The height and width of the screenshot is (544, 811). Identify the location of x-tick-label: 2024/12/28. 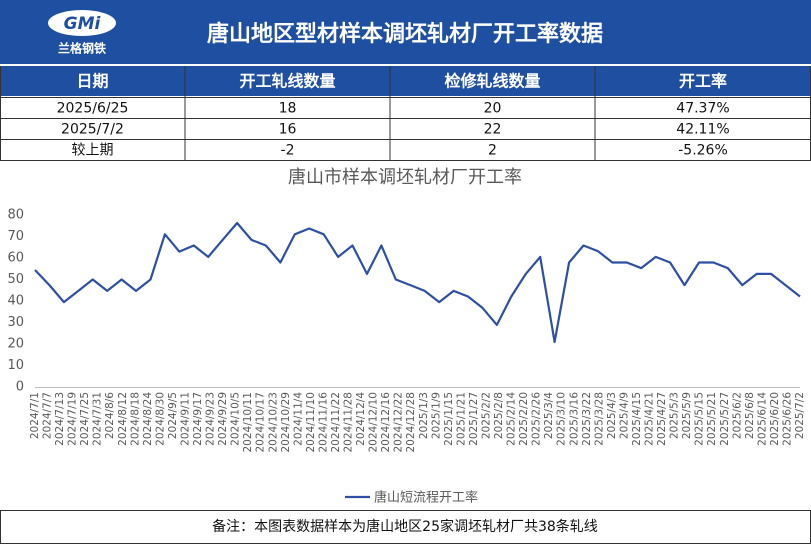
(411, 422).